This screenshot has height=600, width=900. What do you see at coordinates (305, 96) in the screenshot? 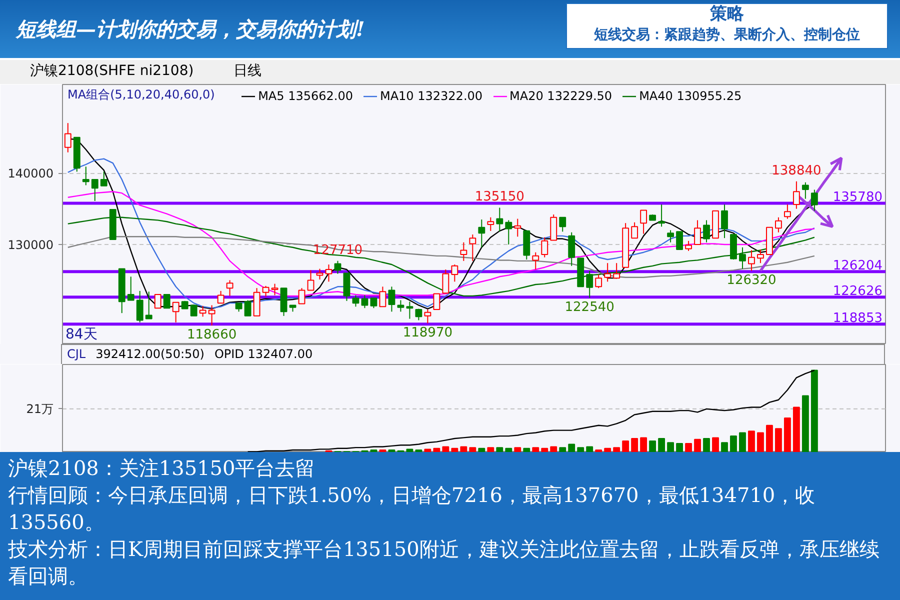
I see `legend-label: MA5 135662.00` at bounding box center [305, 96].